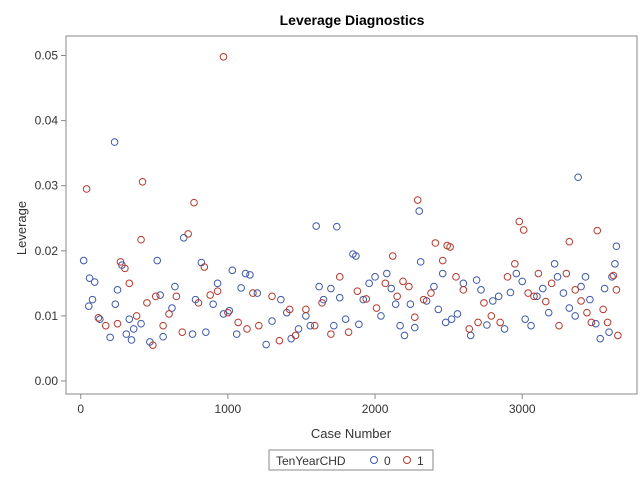 The image size is (640, 480). What do you see at coordinates (351, 460) in the screenshot?
I see `legend: TenYearCHD 0 1` at bounding box center [351, 460].